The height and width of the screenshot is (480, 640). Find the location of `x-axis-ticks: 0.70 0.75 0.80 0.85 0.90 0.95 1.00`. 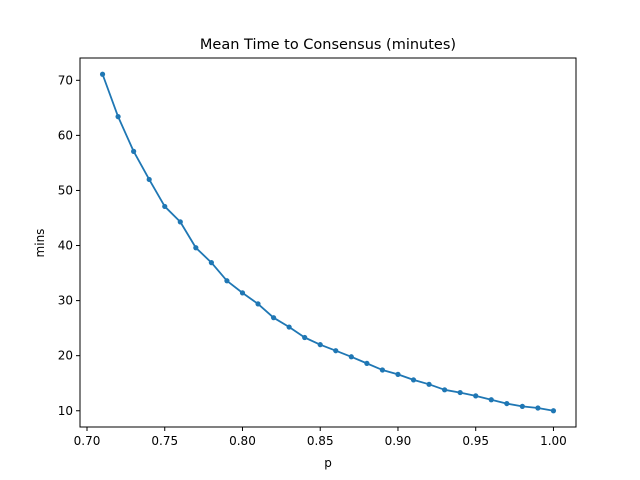

x-axis-ticks: 0.70 0.75 0.80 0.85 0.90 0.95 1.00 is located at coordinates (320, 437).